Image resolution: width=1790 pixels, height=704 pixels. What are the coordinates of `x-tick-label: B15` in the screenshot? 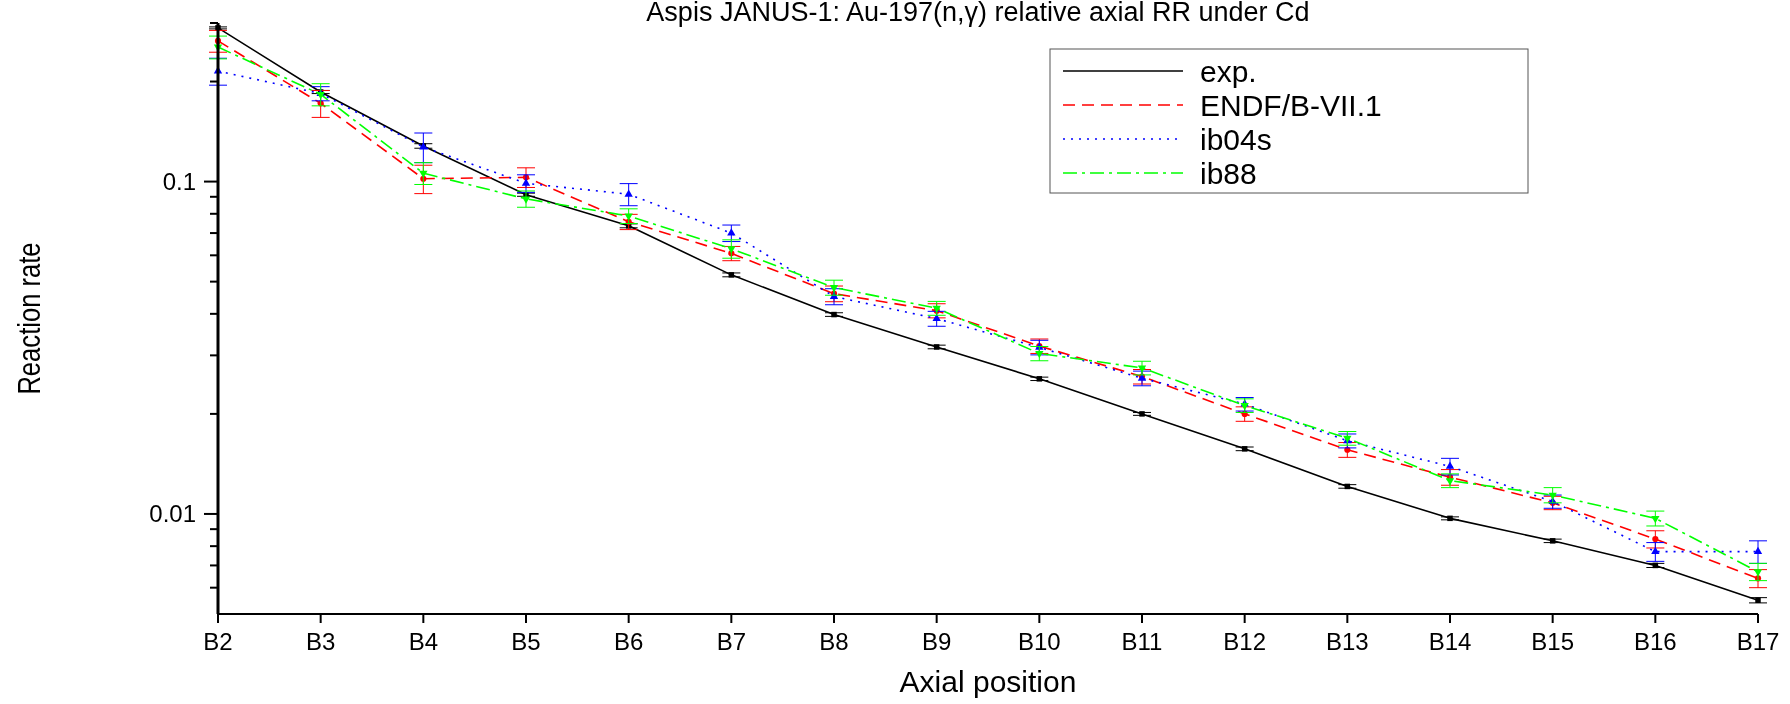 It's located at (1553, 641).